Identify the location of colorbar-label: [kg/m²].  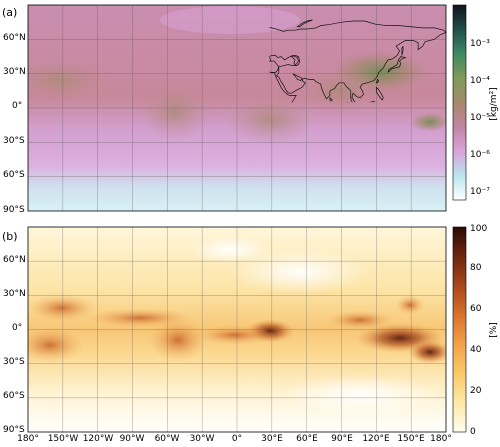
(494, 103).